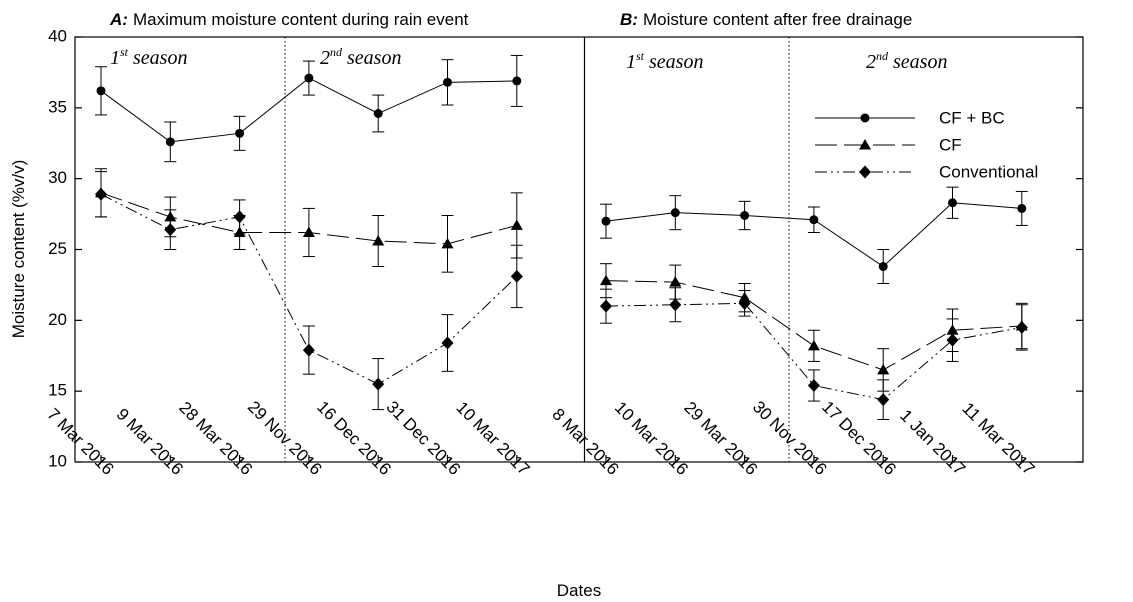 This screenshot has width=1133, height=602. Describe the element at coordinates (124, 52) in the screenshot. I see `season-a1-sup: st` at that location.